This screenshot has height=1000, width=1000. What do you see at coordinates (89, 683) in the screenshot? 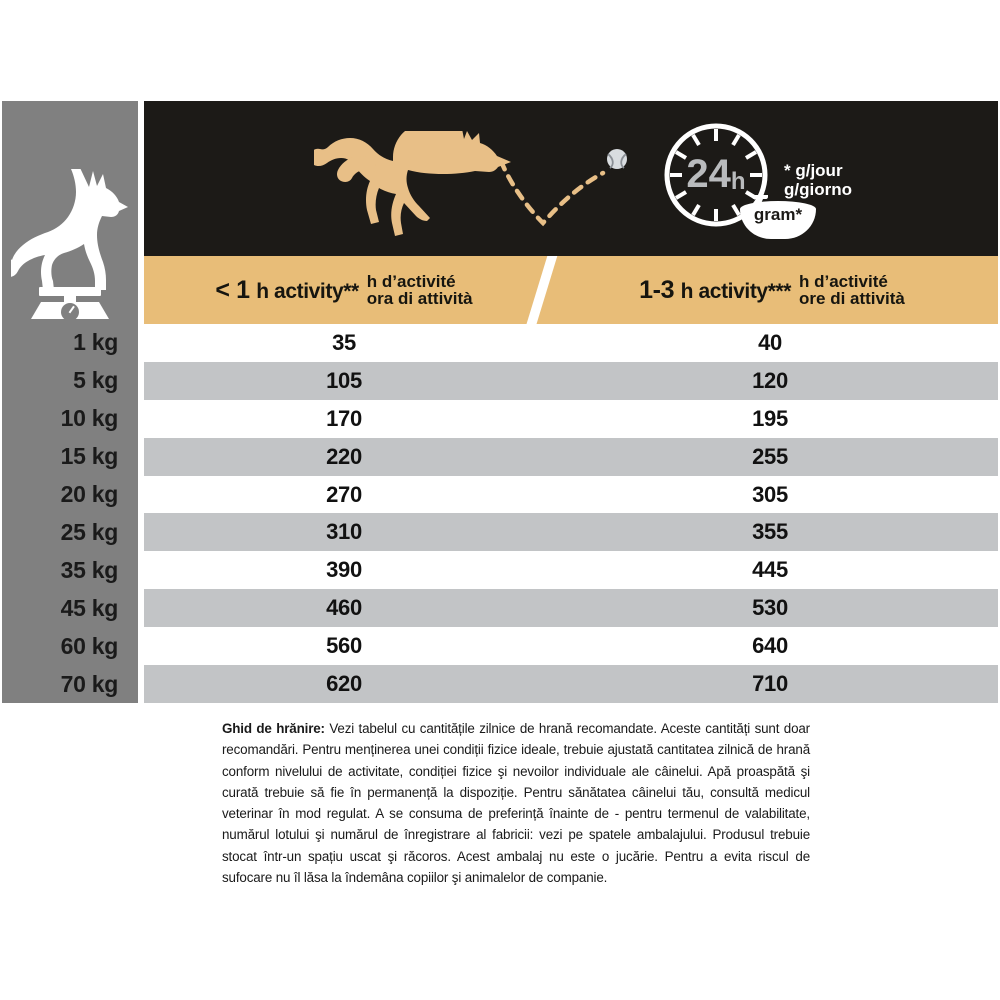
I see `weight-label: 70 kg` at bounding box center [89, 683].